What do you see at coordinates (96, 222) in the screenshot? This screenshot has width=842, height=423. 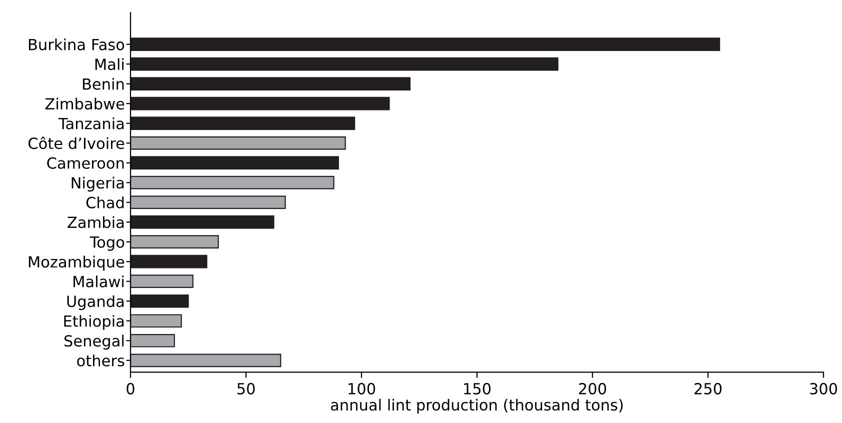 I see `y-tick-label: Zambia` at bounding box center [96, 222].